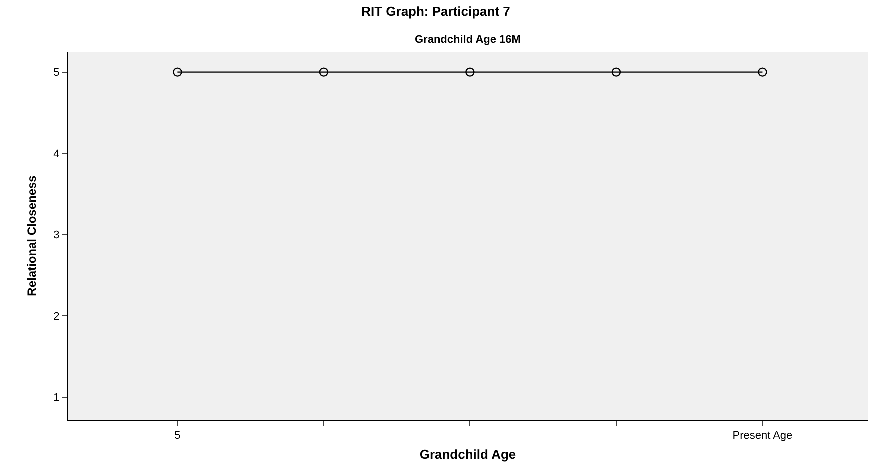 This screenshot has width=872, height=468. I want to click on y-tick-label: 1, so click(57, 398).